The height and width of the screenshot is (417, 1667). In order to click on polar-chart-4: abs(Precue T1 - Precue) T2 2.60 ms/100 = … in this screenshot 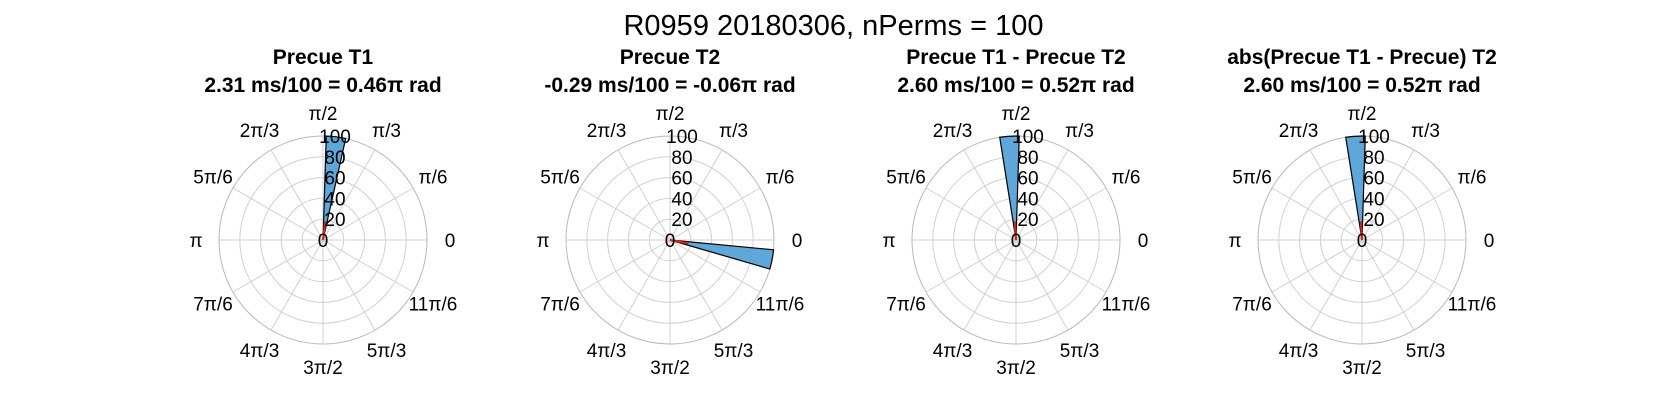, I will do `click(1362, 212)`.